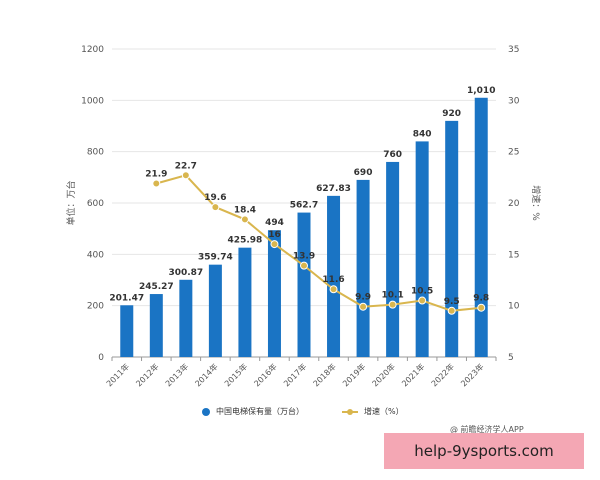 The width and height of the screenshot is (600, 480). I want to click on legend-bar-label: 中国电梯保有量（万台）, so click(260, 411).